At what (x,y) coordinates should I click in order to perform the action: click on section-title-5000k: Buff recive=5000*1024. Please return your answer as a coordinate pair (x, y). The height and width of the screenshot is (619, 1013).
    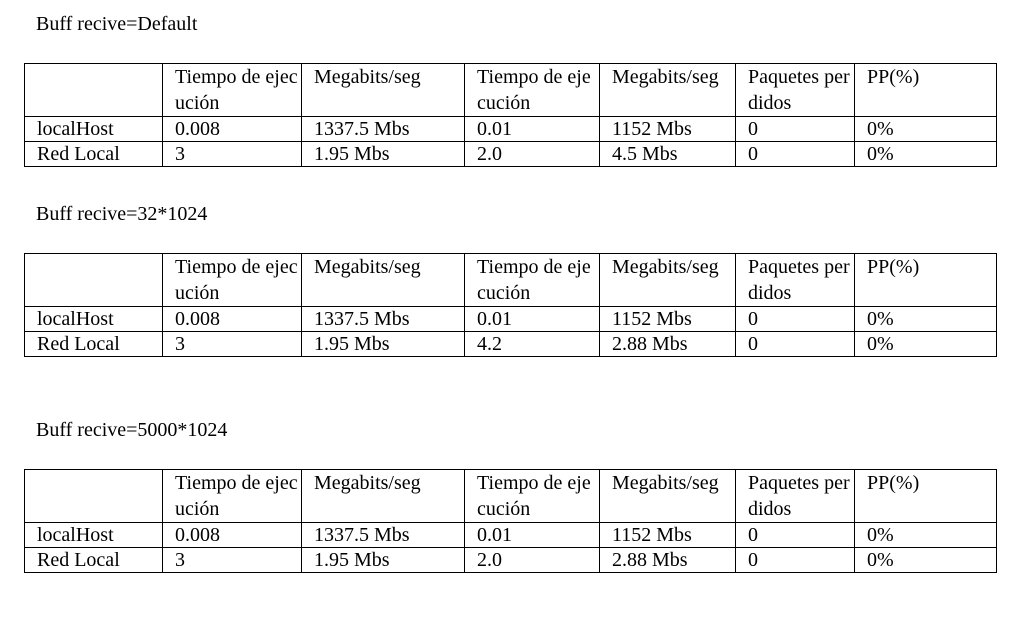
    Looking at the image, I should click on (132, 430).